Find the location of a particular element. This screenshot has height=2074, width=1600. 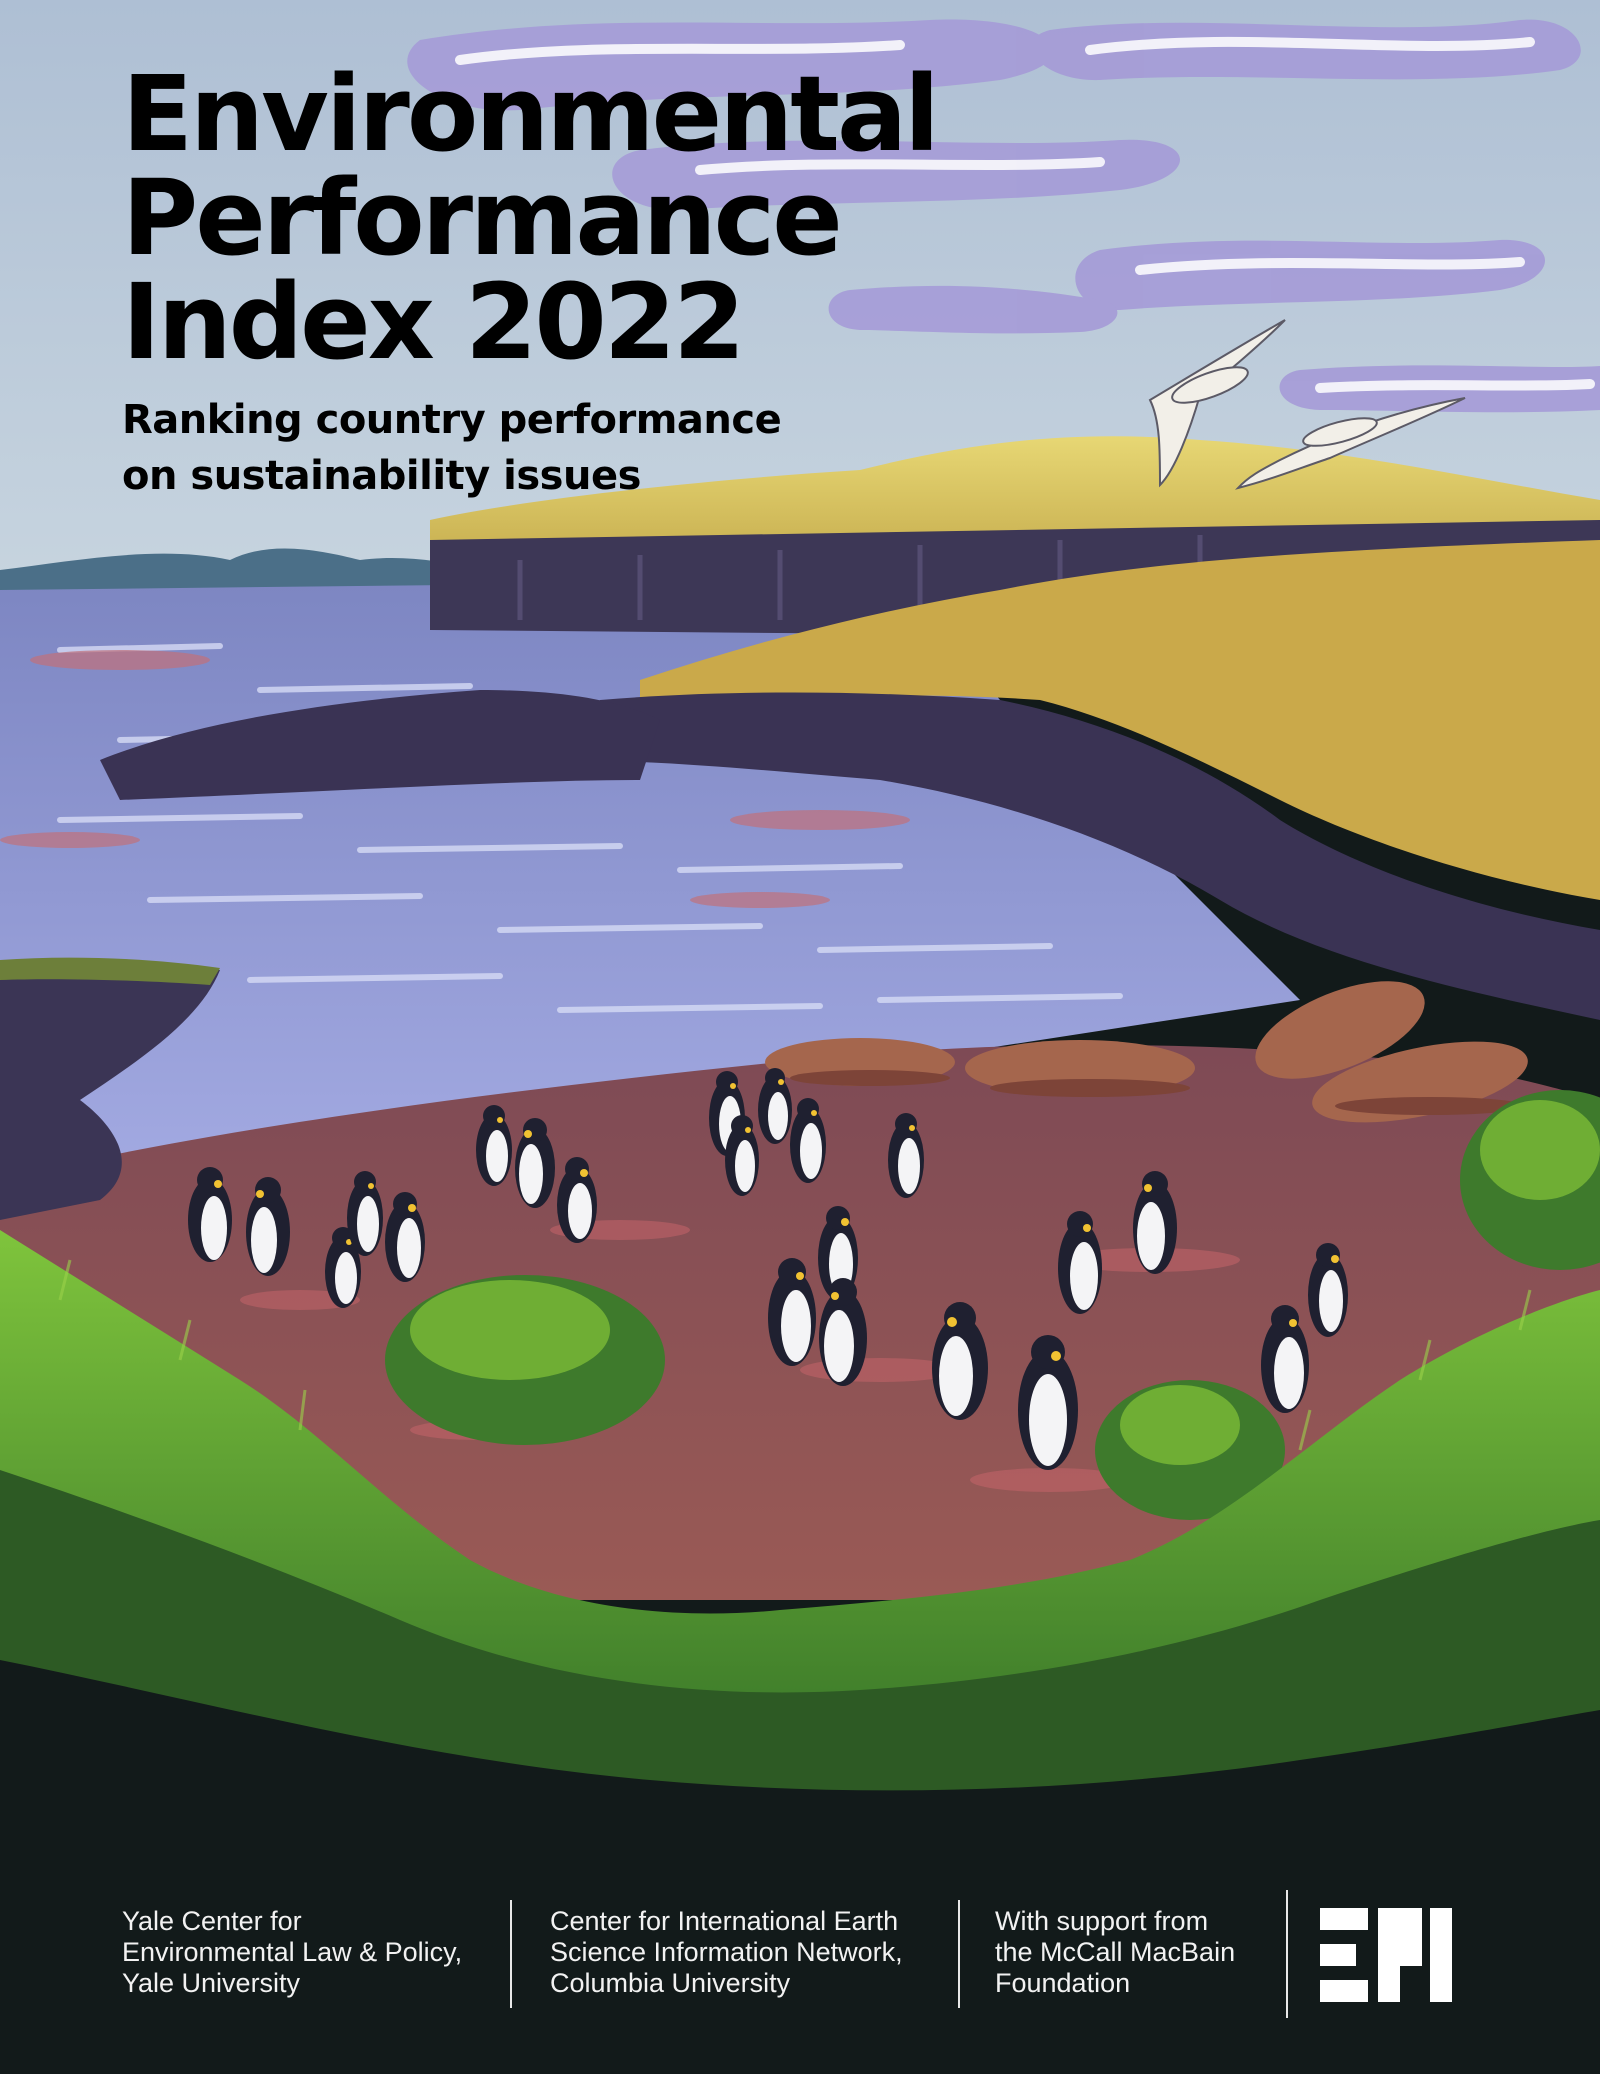

org-line: Science Information Network, is located at coordinates (726, 1952).